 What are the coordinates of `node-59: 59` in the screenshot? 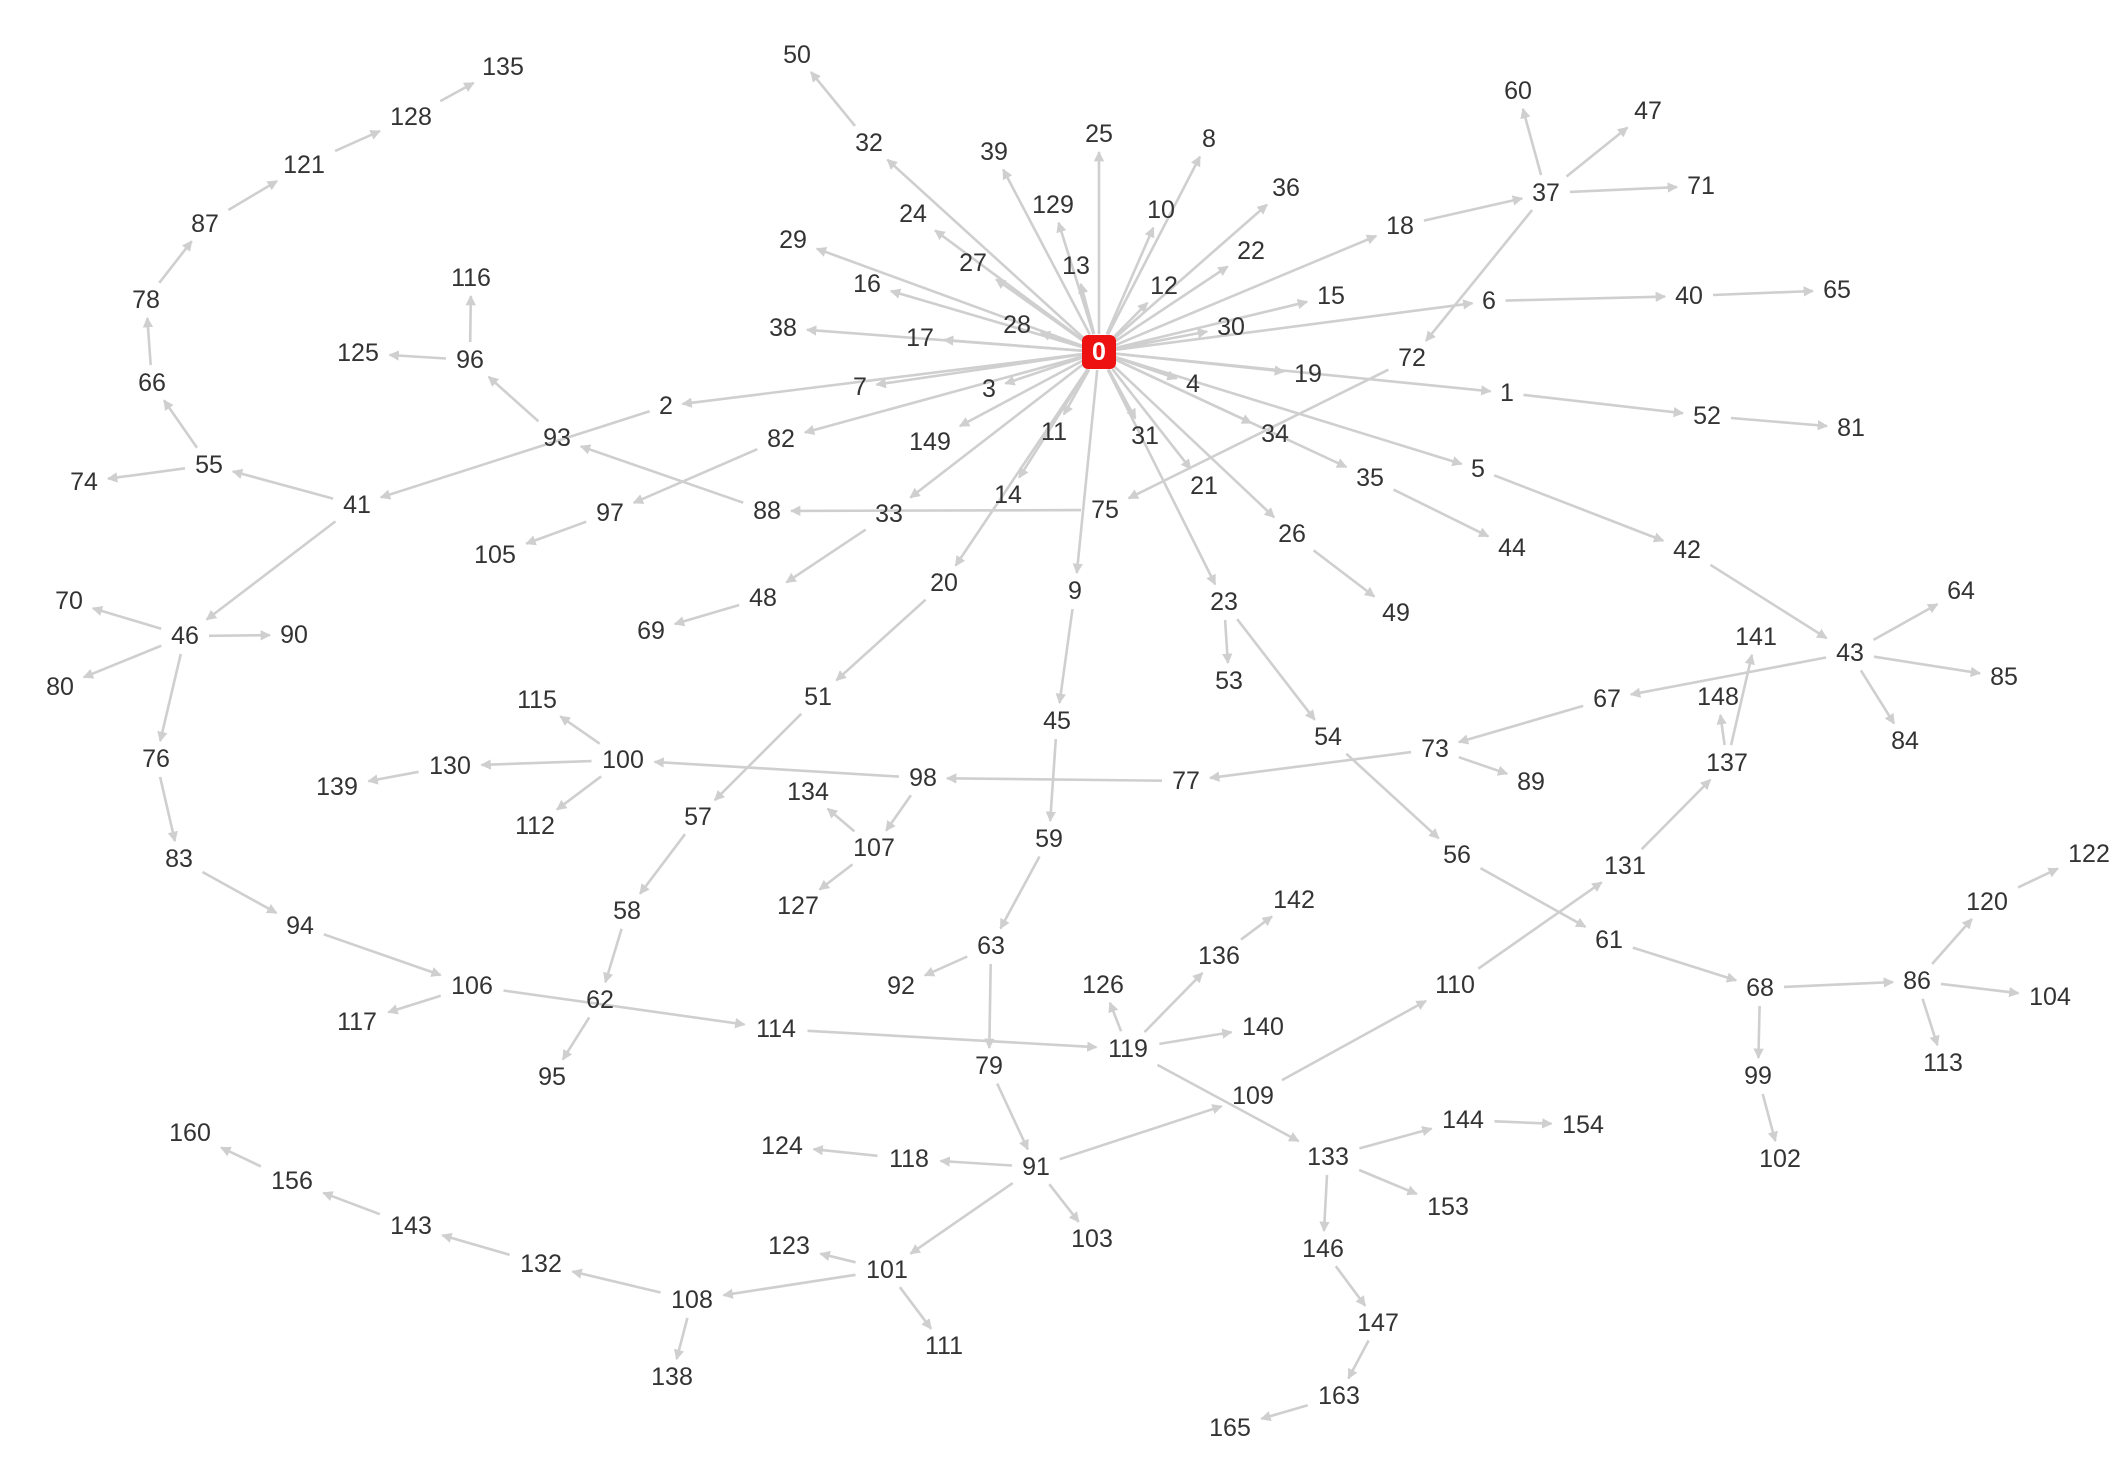 It's located at (1049, 839).